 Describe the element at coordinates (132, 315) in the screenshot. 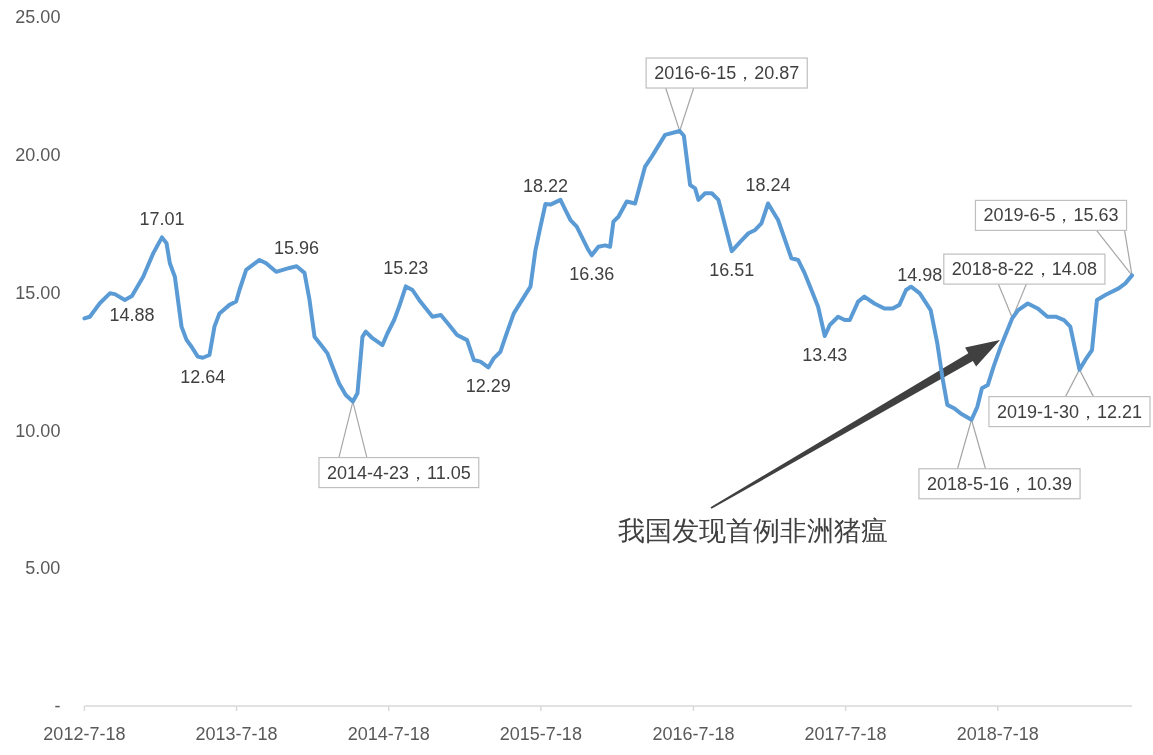

I see `data-label: 14.88` at that location.